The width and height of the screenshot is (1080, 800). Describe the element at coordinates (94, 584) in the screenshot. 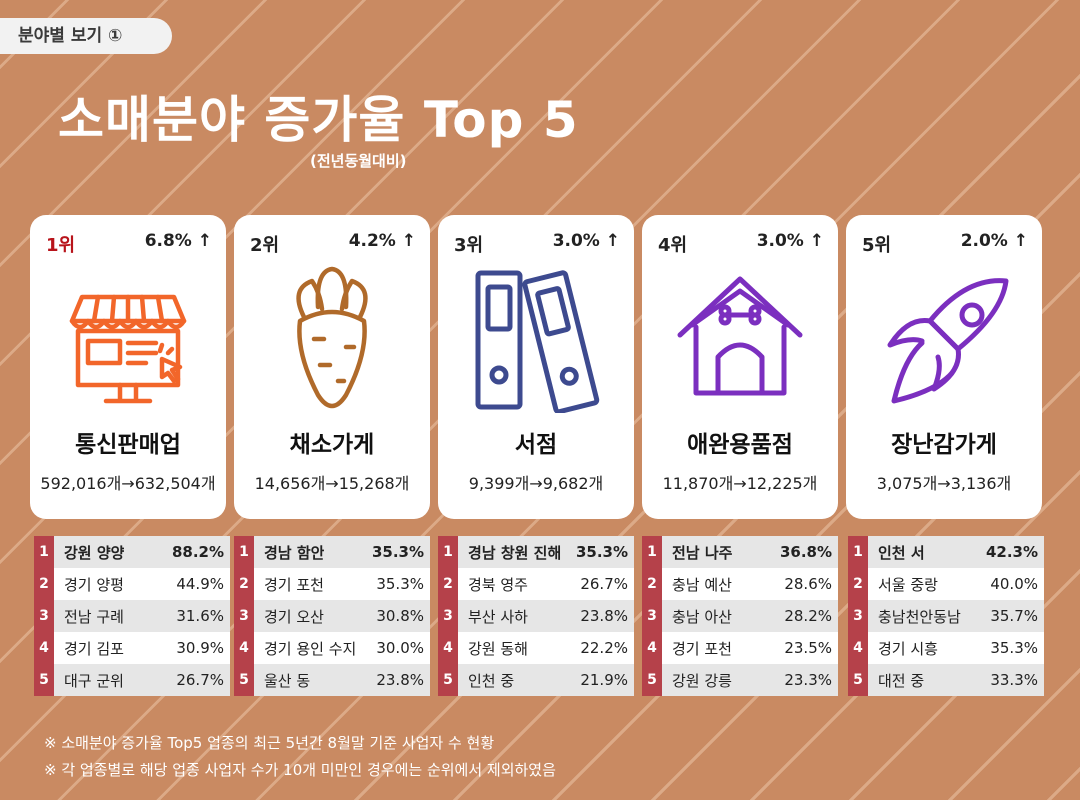

I see `region-name: 경기 양평` at that location.